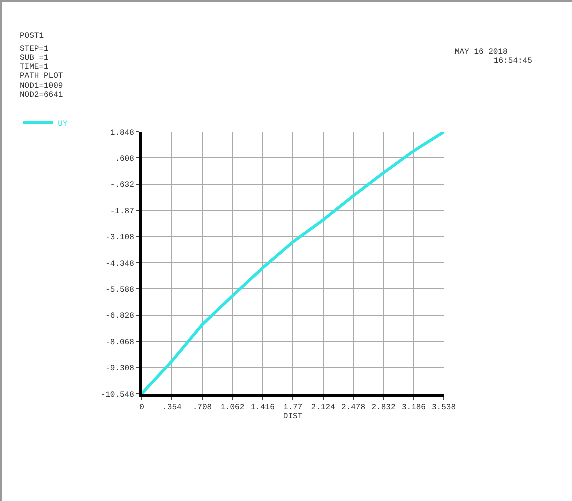 The image size is (572, 501). What do you see at coordinates (120, 264) in the screenshot?
I see `y-tick-label: -4.348` at bounding box center [120, 264].